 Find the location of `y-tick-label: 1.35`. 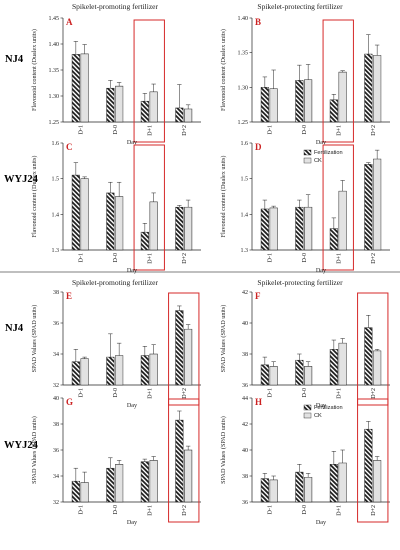

y-tick-label: 1.35 is located at coordinates (54, 71).